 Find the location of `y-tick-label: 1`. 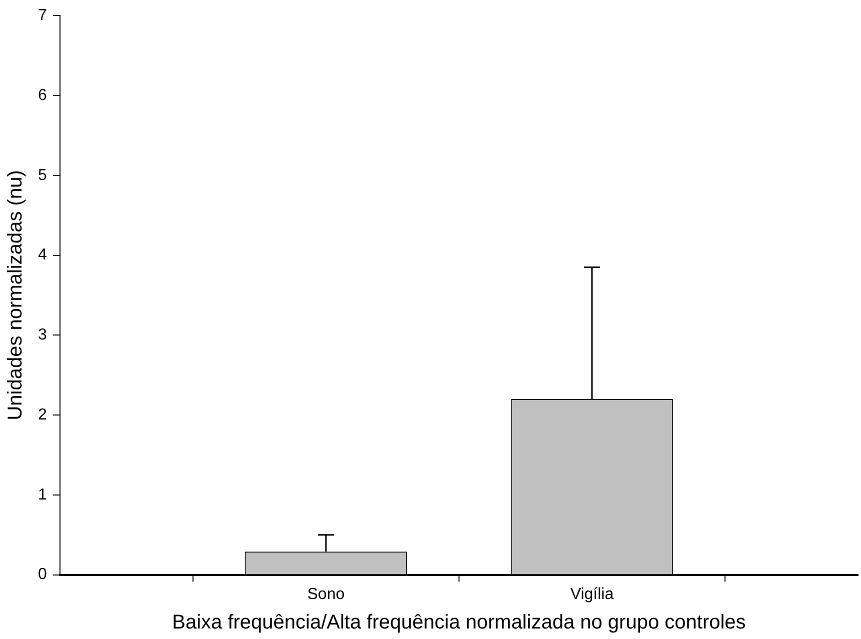

y-tick-label: 1 is located at coordinates (42, 495).